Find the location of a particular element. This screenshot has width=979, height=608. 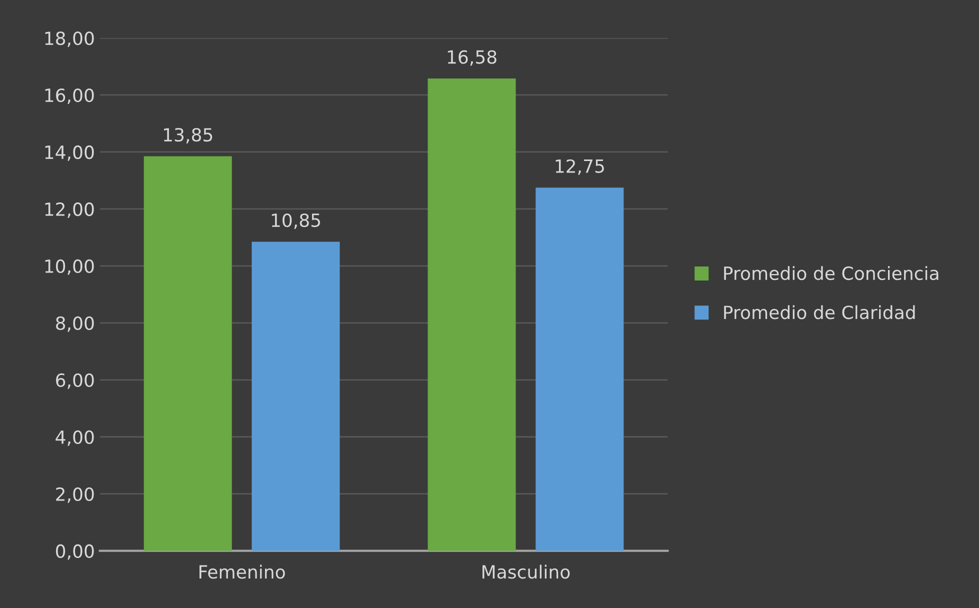

y-tick-label: 0,00 is located at coordinates (75, 552).